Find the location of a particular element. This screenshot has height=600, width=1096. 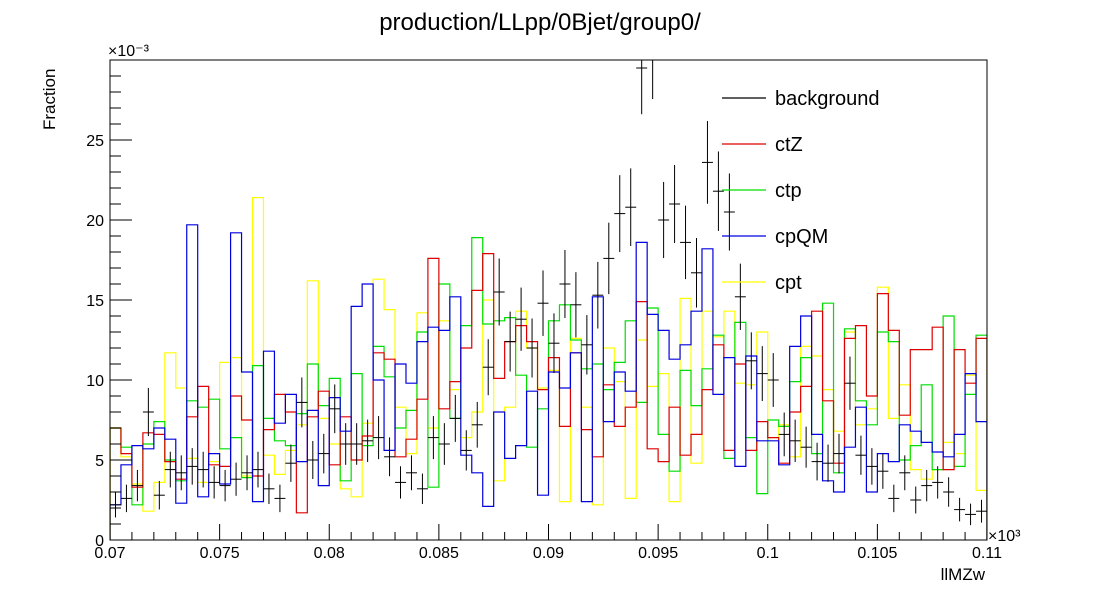

legend: background ctZ ctp cpQM cpt is located at coordinates (801, 191).